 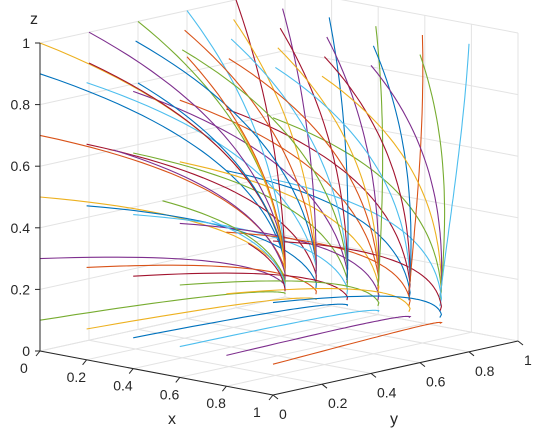 I want to click on y-axis-line, so click(x=395, y=368).